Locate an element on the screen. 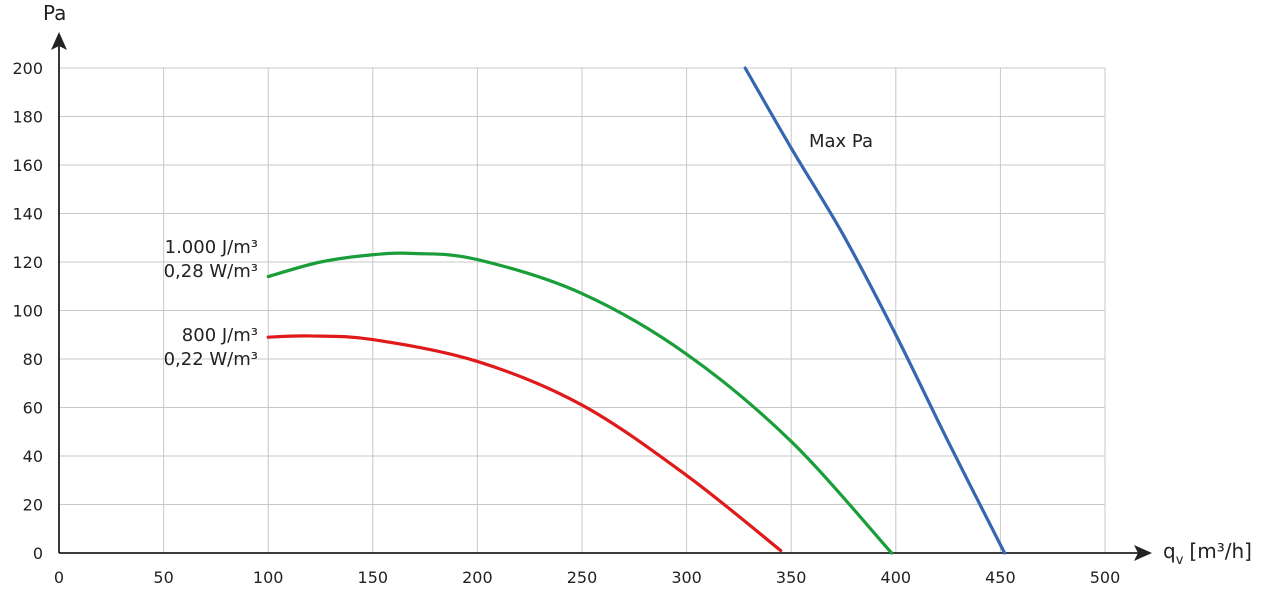 This screenshot has height=590, width=1266. series-annotation-line: Max Pa is located at coordinates (841, 141).